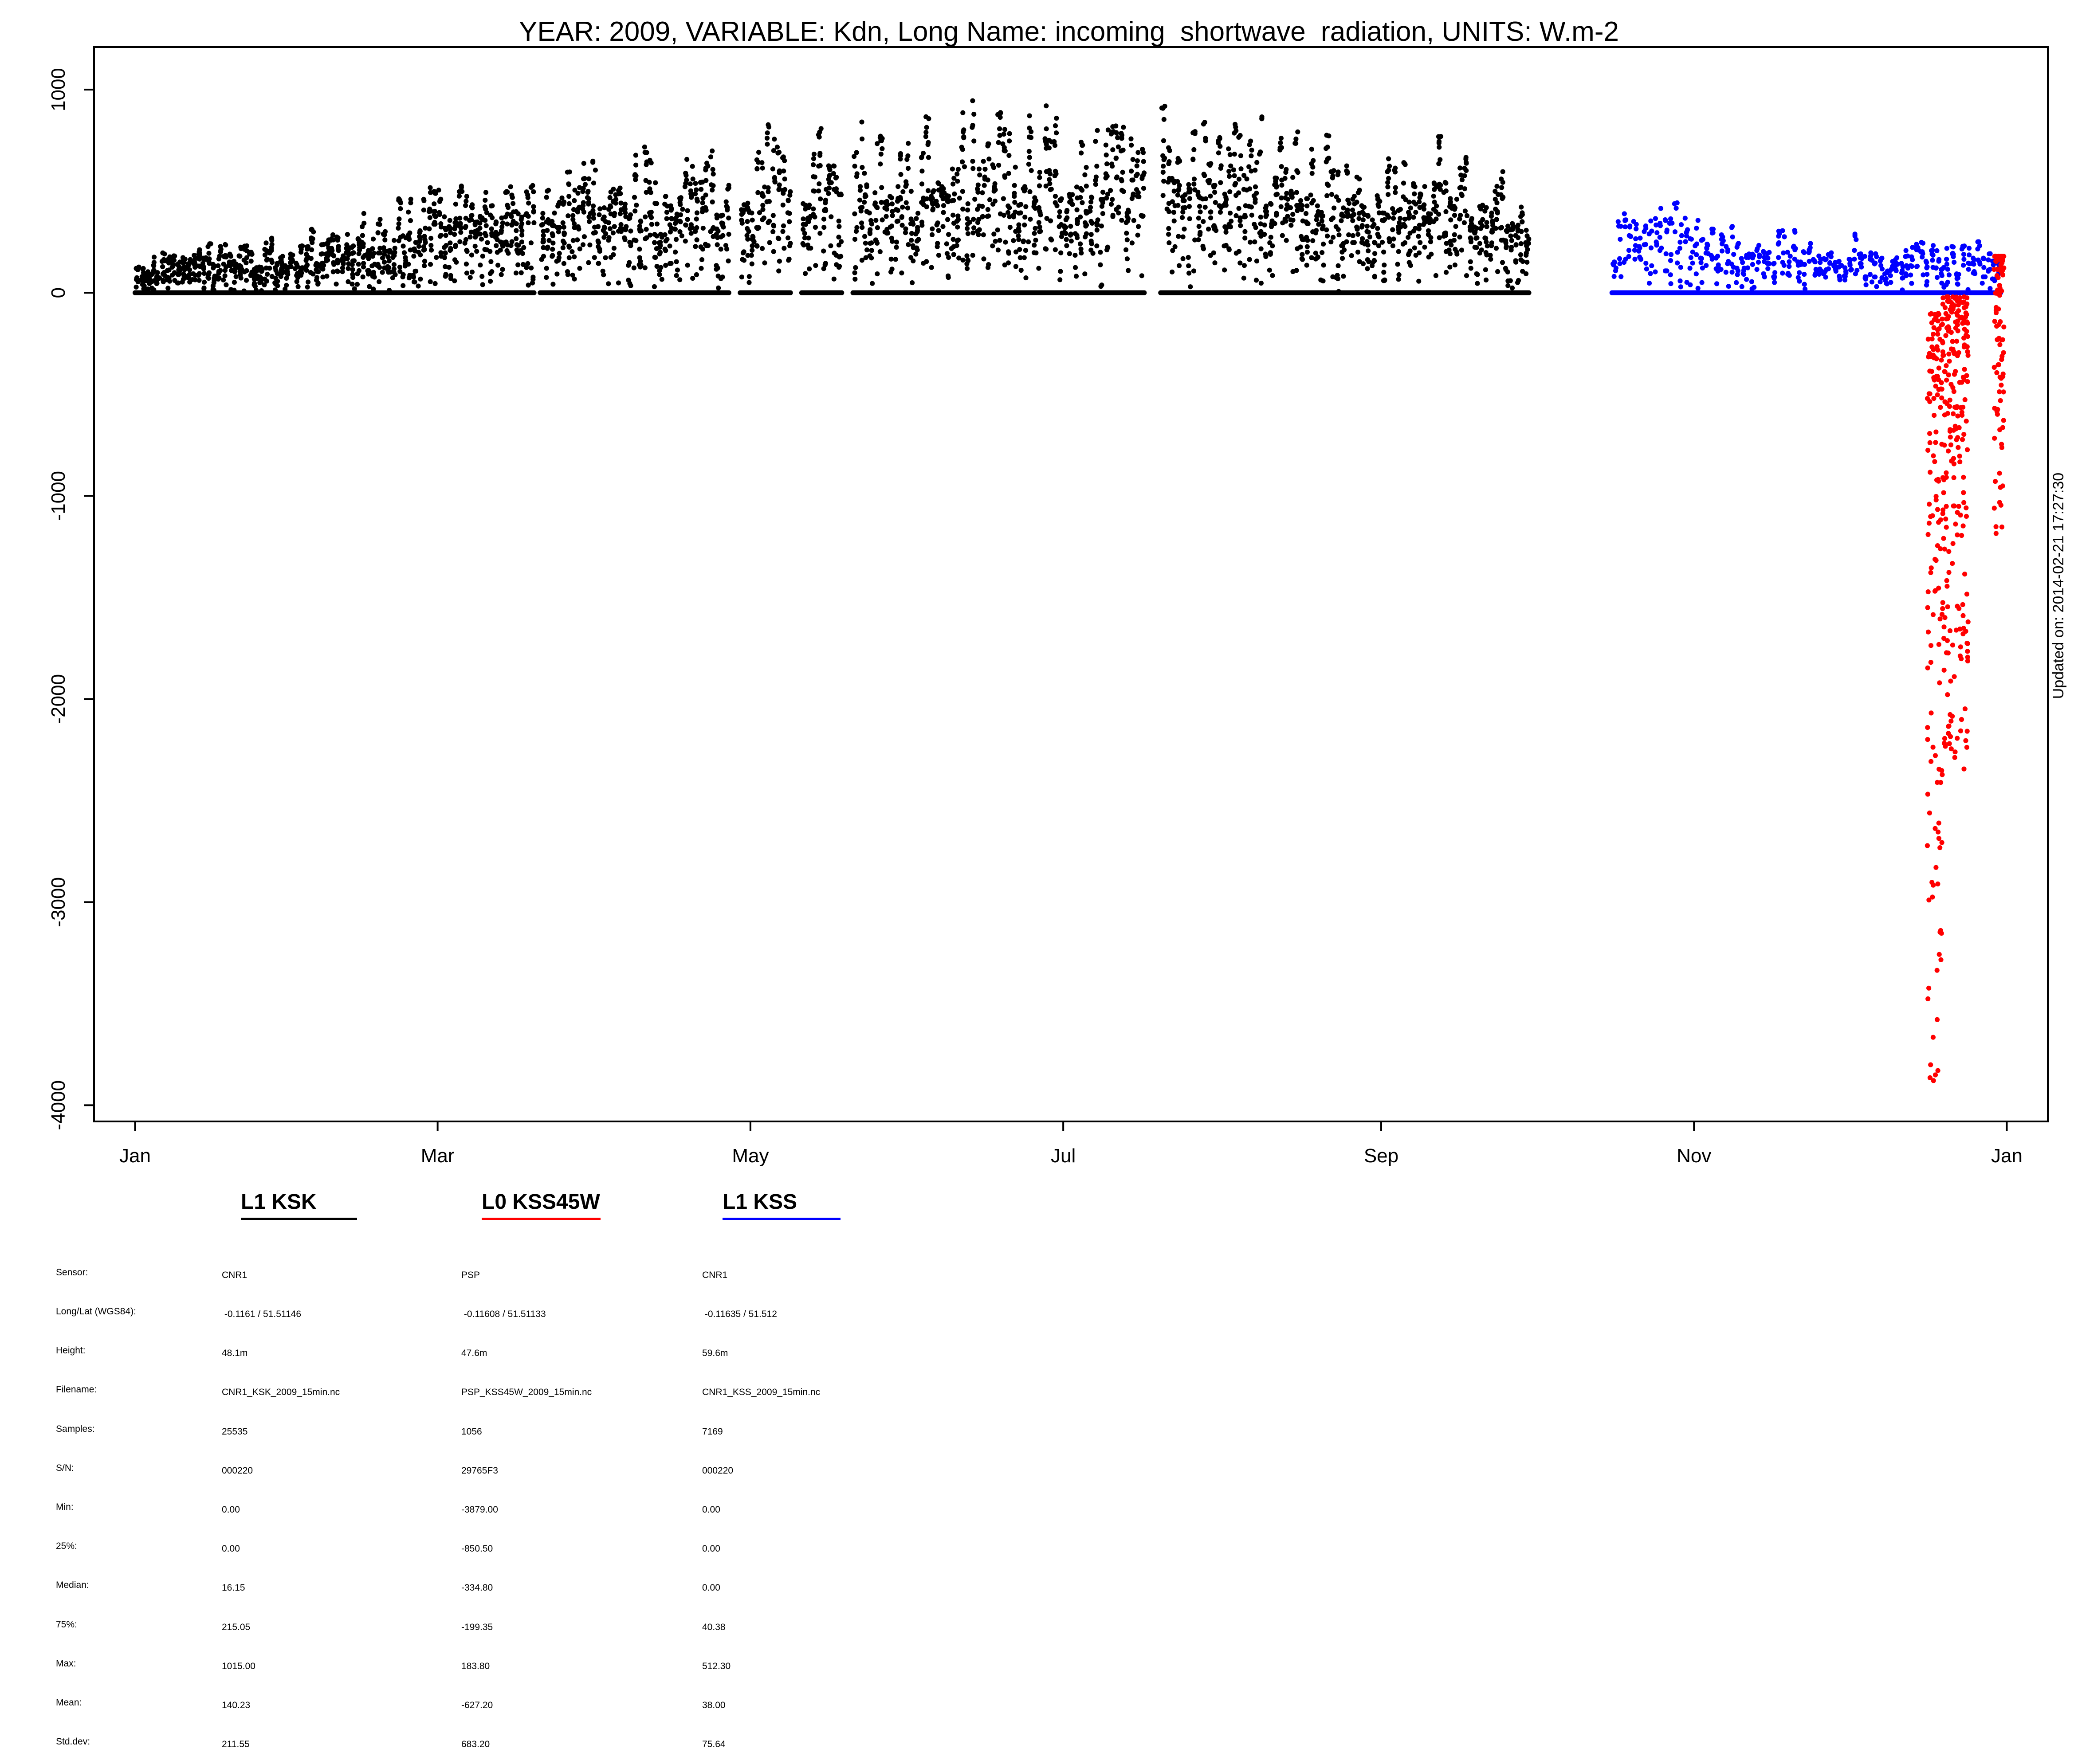 The height and width of the screenshot is (1764, 2074). What do you see at coordinates (58, 496) in the screenshot?
I see `y-tick-label: -1000` at bounding box center [58, 496].